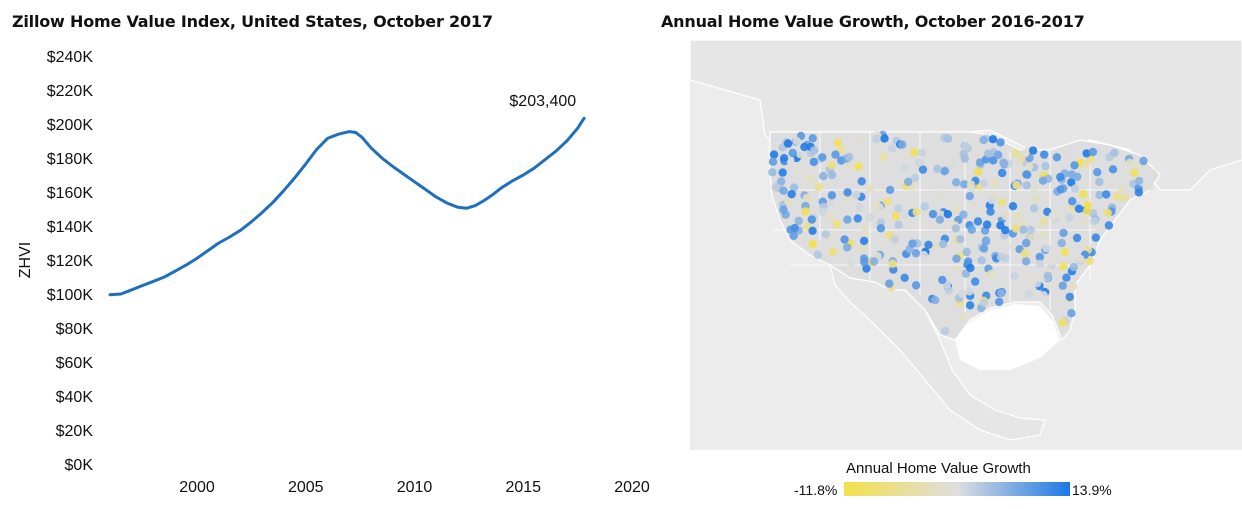  Describe the element at coordinates (75, 397) in the screenshot. I see `y-tick-label: $40K` at that location.